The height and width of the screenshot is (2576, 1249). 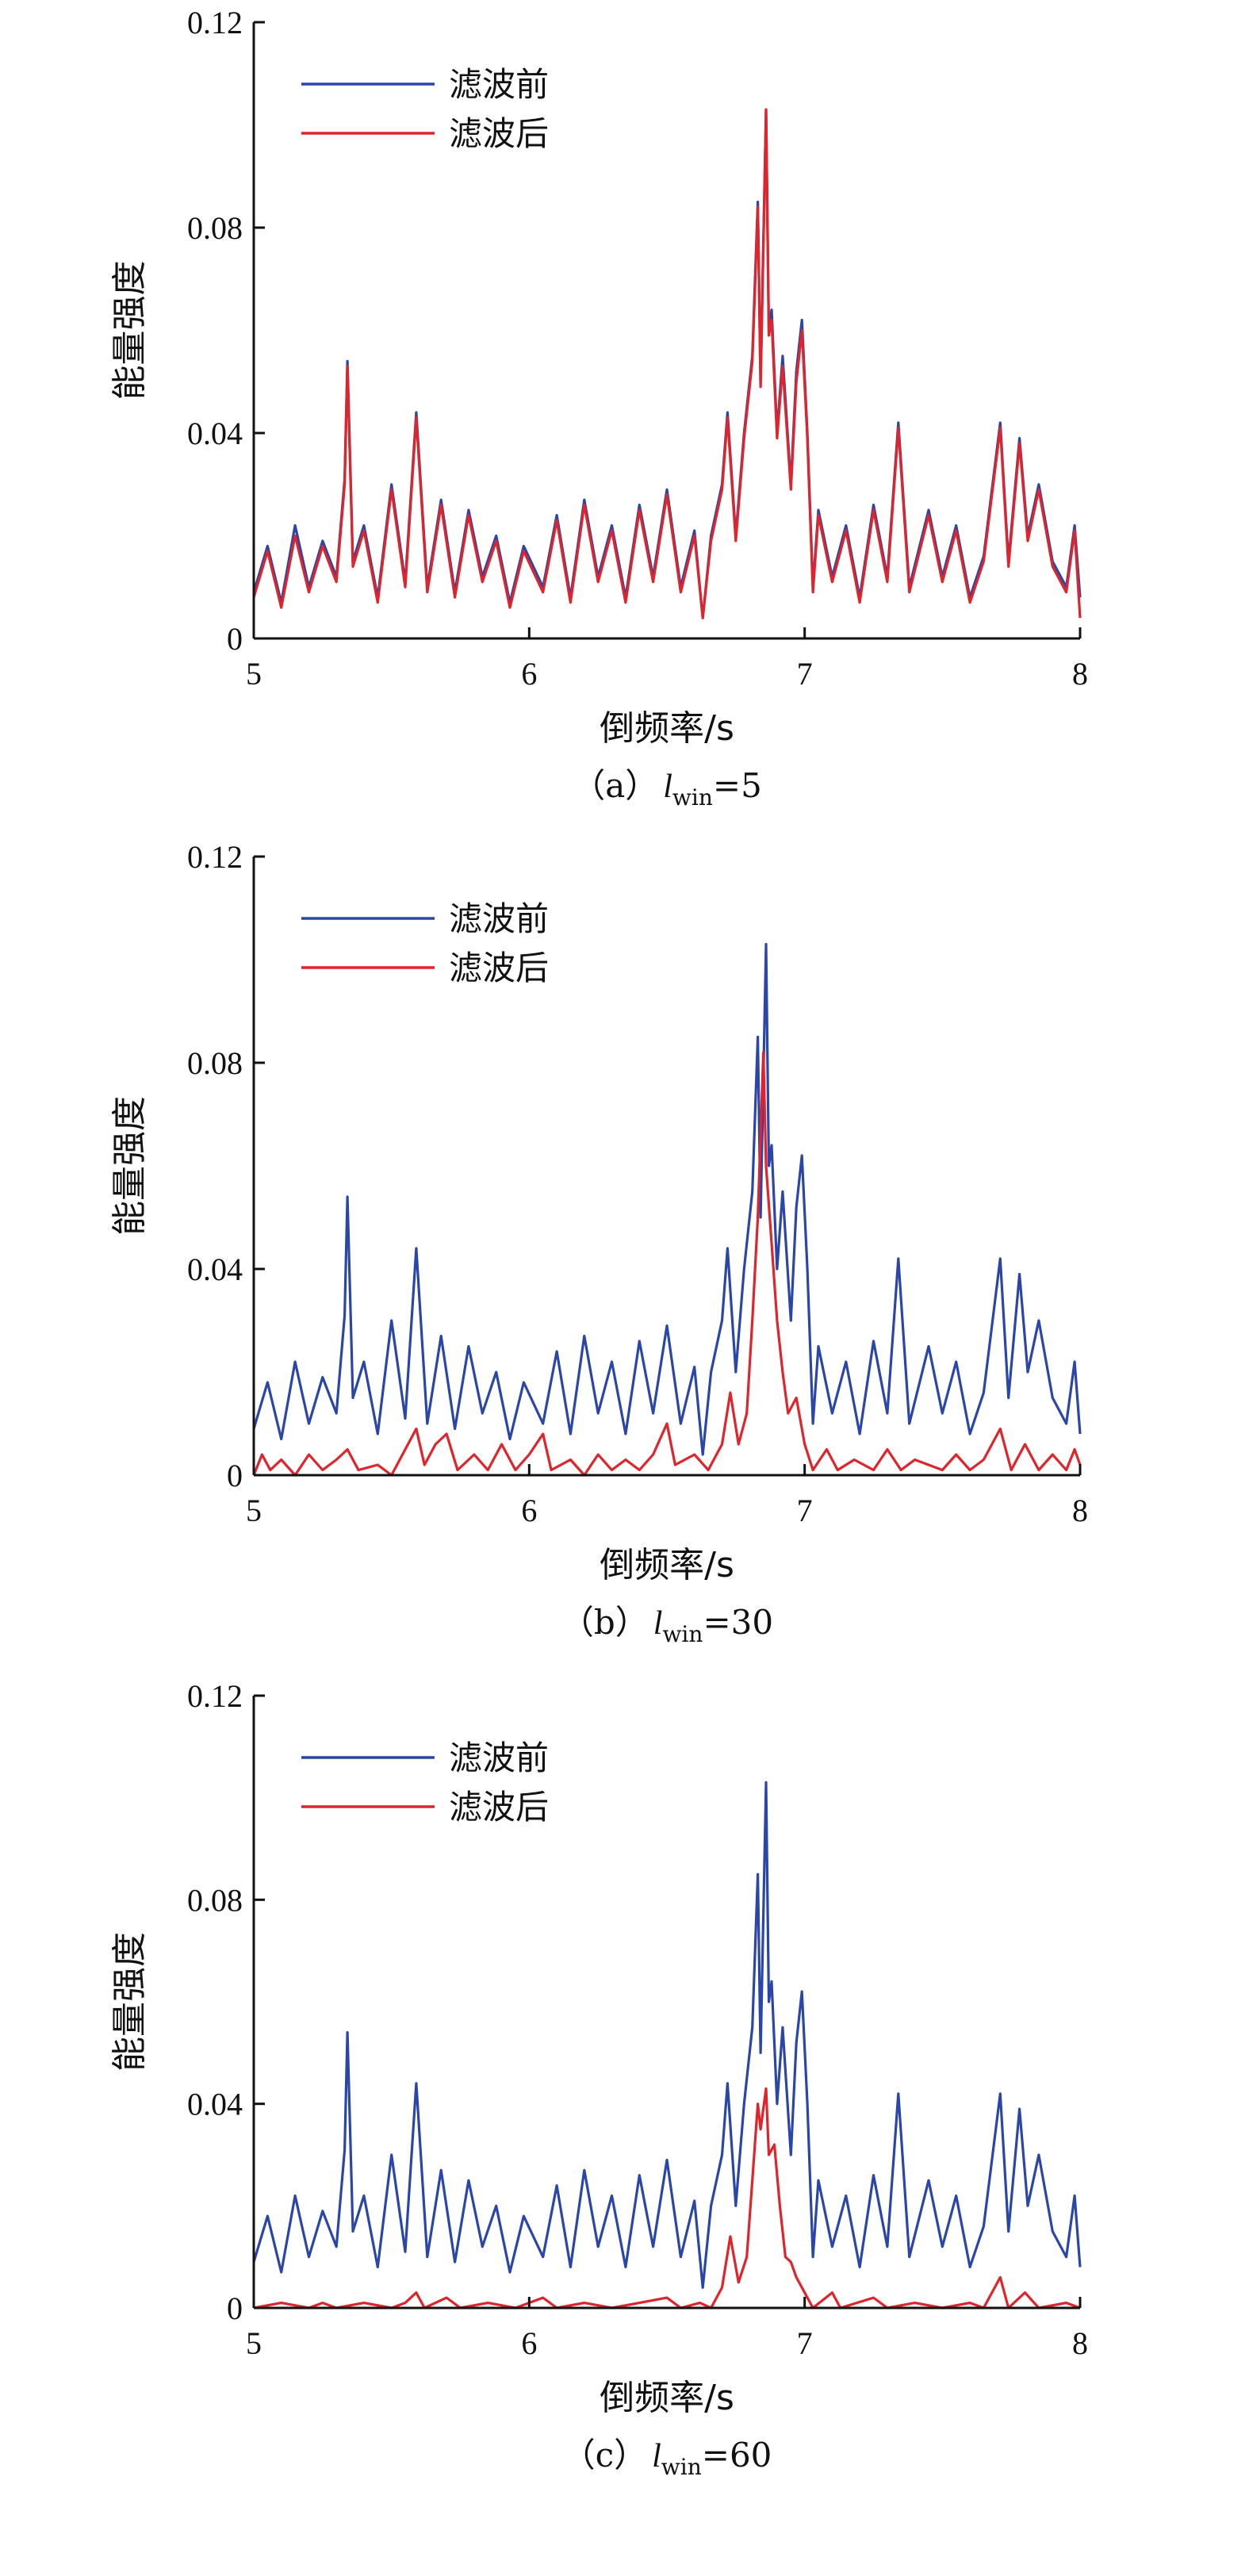 I want to click on caption-value: =30, so click(x=738, y=1623).